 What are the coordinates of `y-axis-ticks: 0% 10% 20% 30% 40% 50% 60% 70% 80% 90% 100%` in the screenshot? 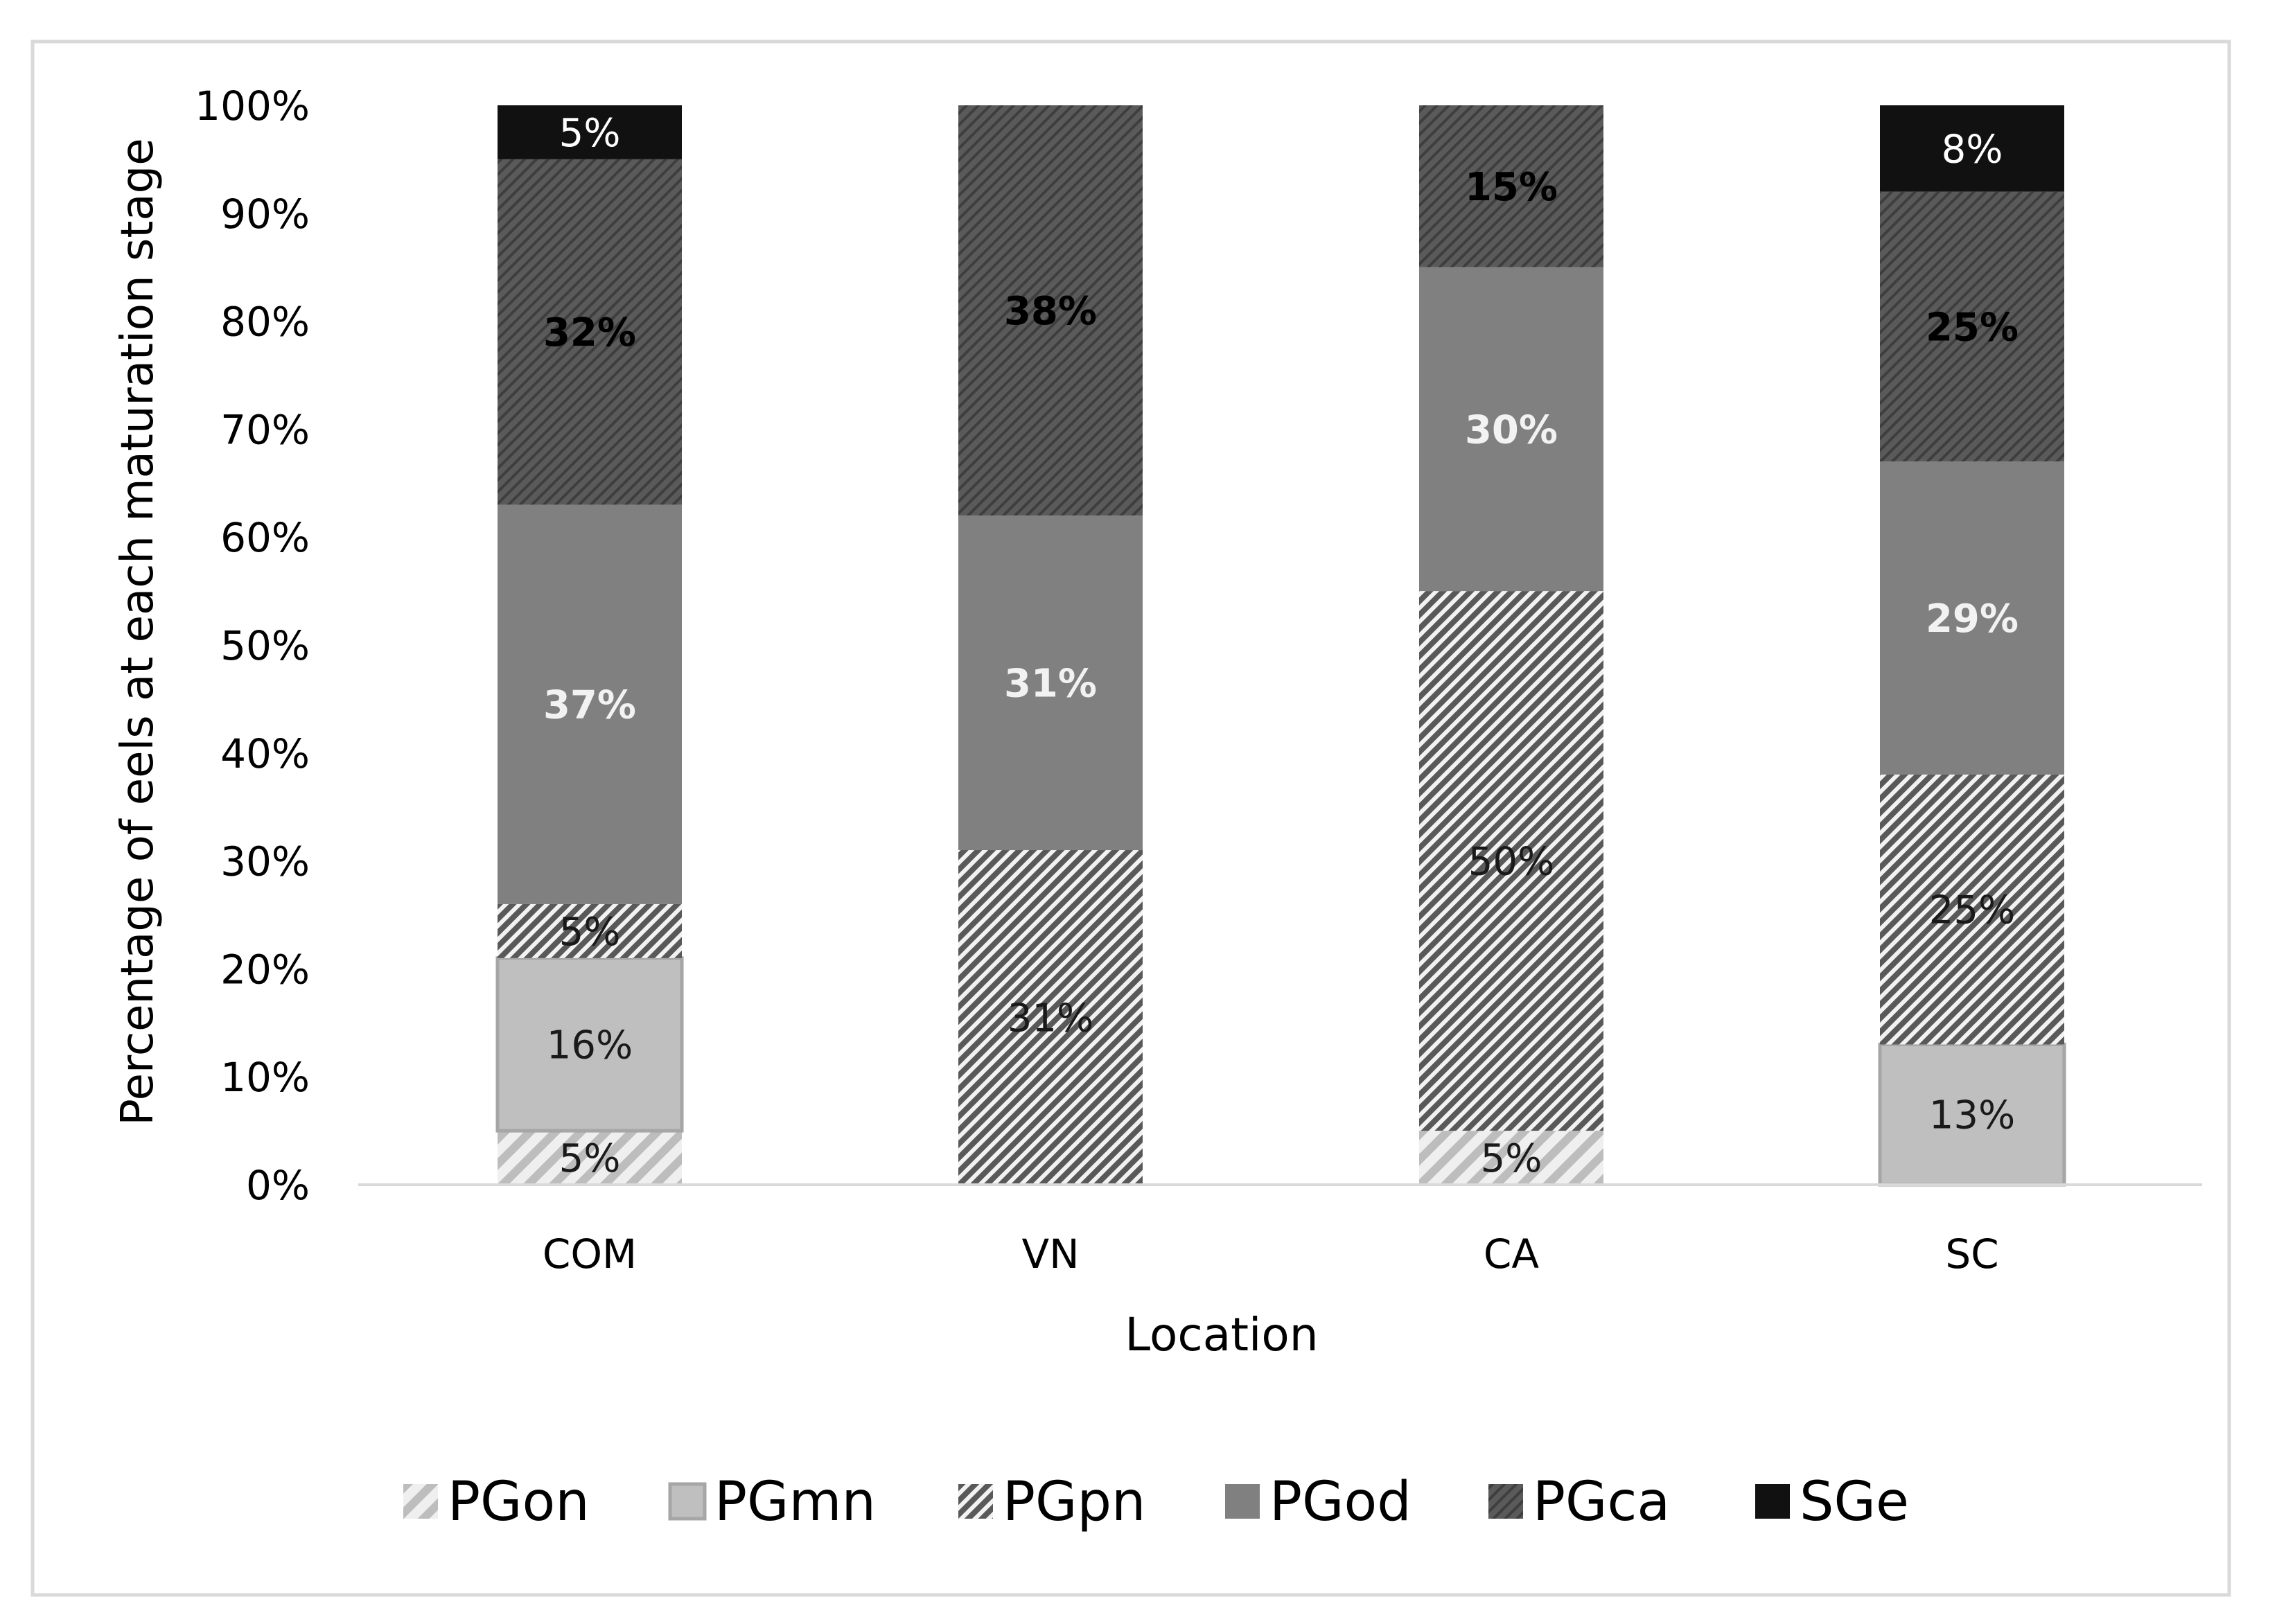 It's located at (252, 645).